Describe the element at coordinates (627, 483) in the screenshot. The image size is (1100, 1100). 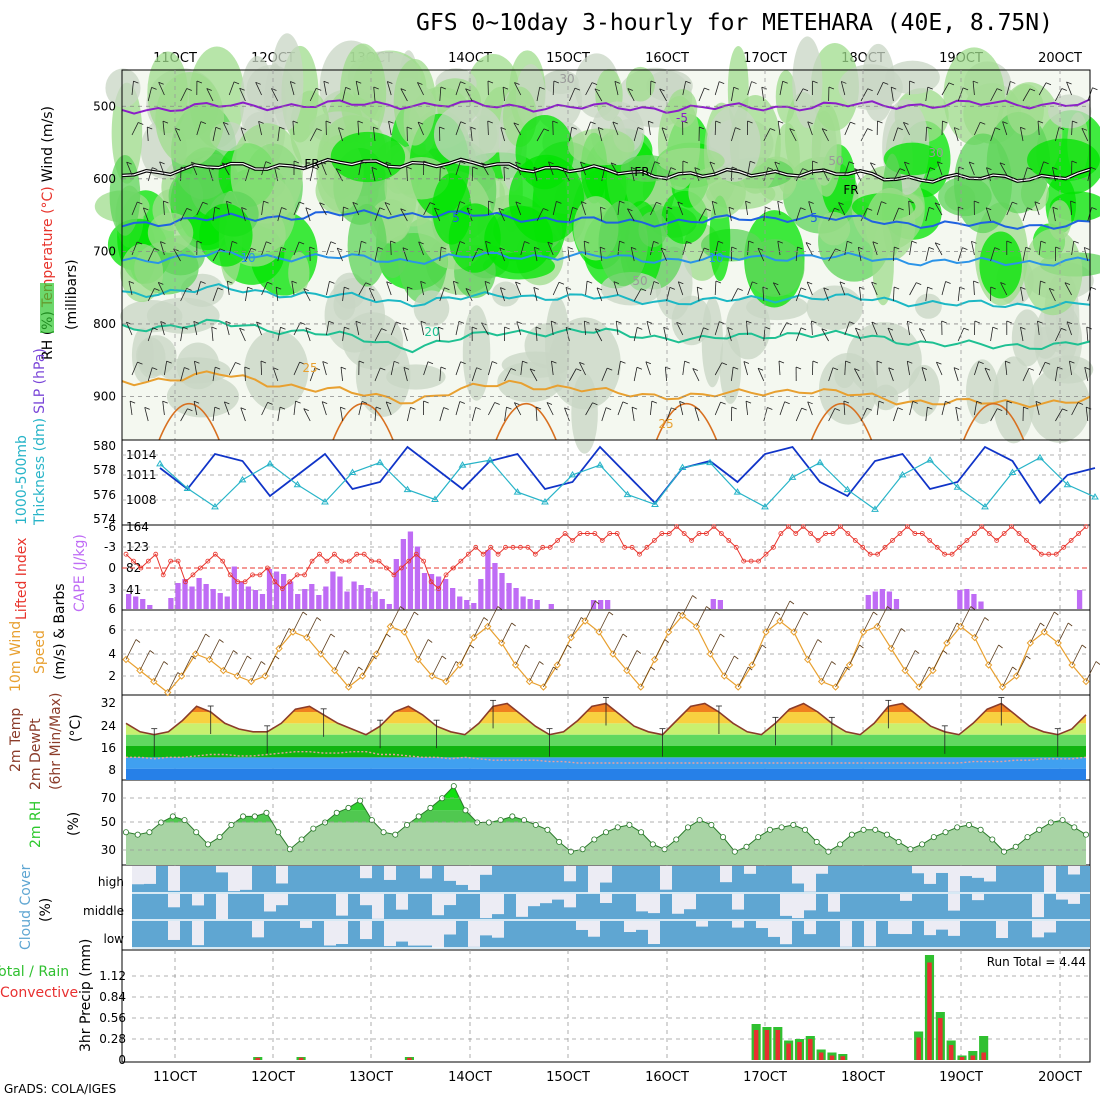
I see `thickness-line` at that location.